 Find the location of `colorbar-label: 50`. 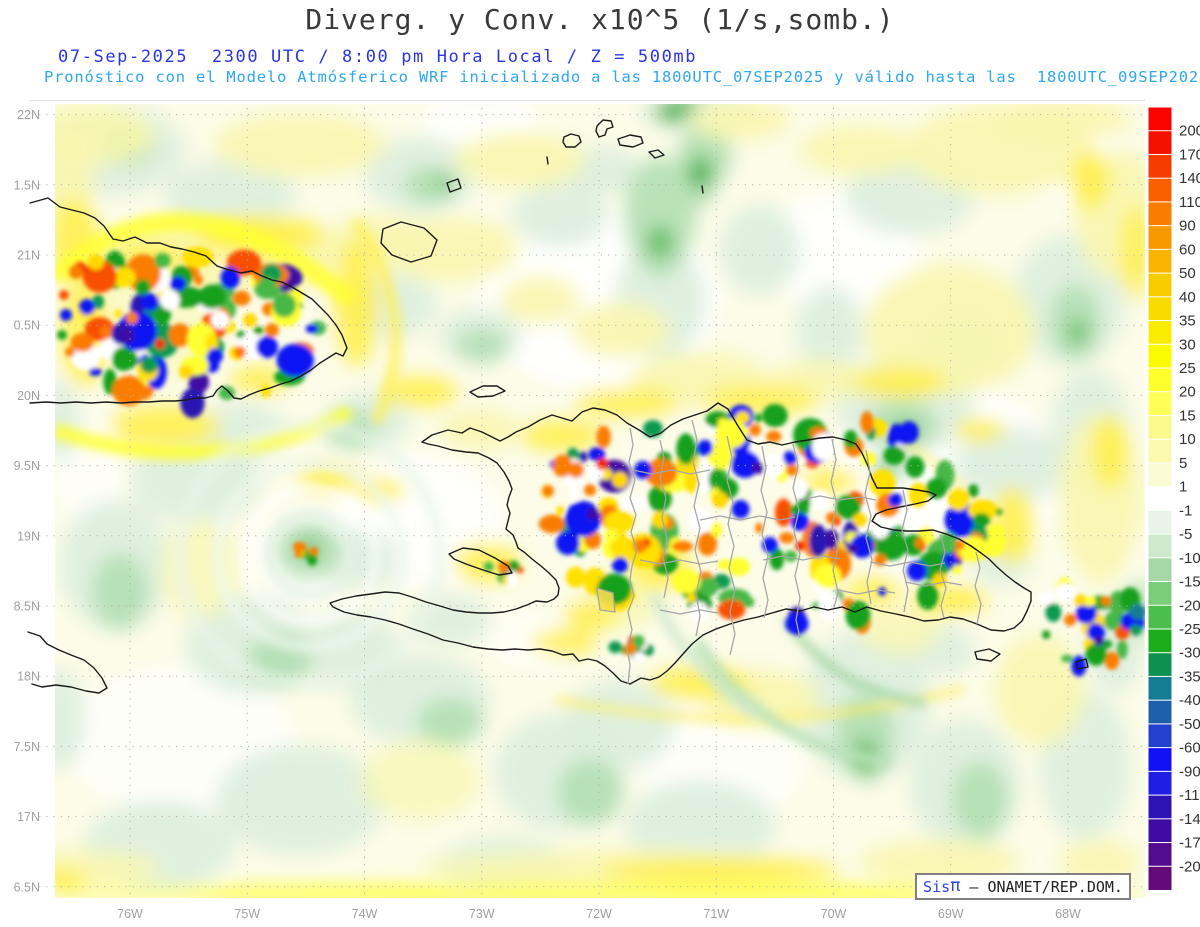

colorbar-label: 50 is located at coordinates (1187, 273).